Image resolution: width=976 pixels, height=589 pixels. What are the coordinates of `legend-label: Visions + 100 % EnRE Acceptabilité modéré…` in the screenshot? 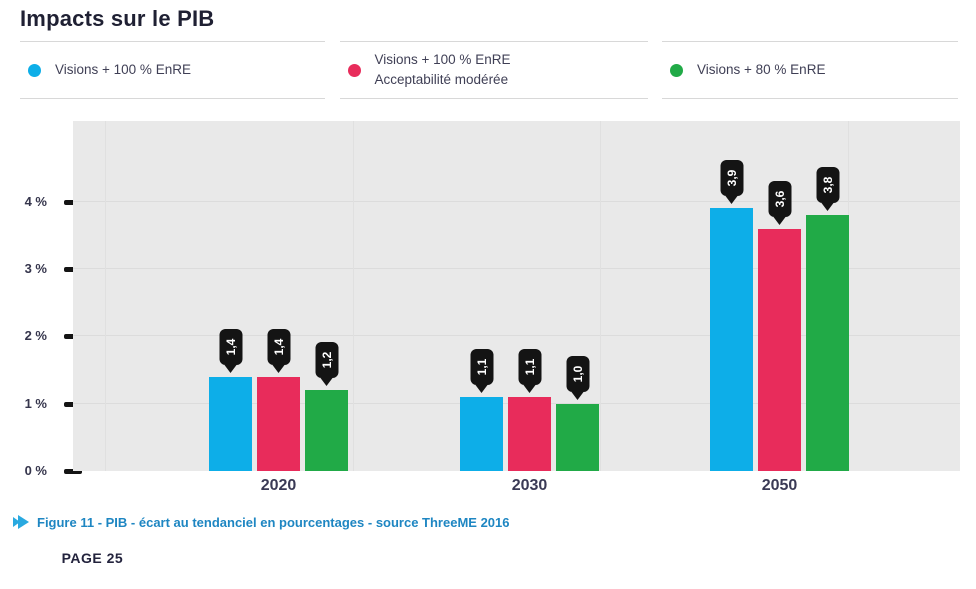 It's located at (442, 69).